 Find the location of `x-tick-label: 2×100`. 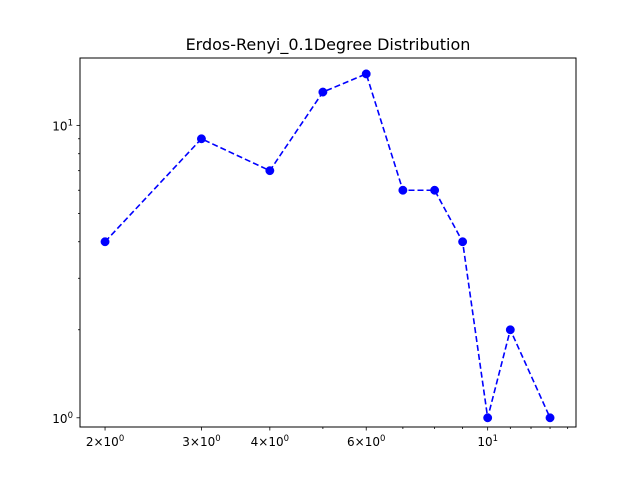

x-tick-label: 2×100 is located at coordinates (105, 441).